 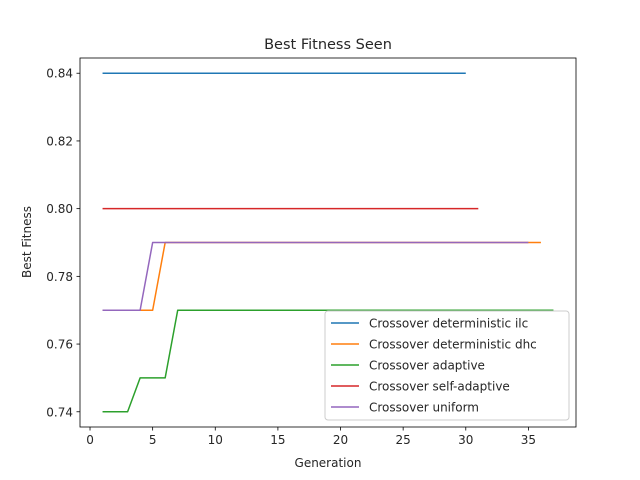 What do you see at coordinates (59, 209) in the screenshot?
I see `y-tick-label: 0.80` at bounding box center [59, 209].